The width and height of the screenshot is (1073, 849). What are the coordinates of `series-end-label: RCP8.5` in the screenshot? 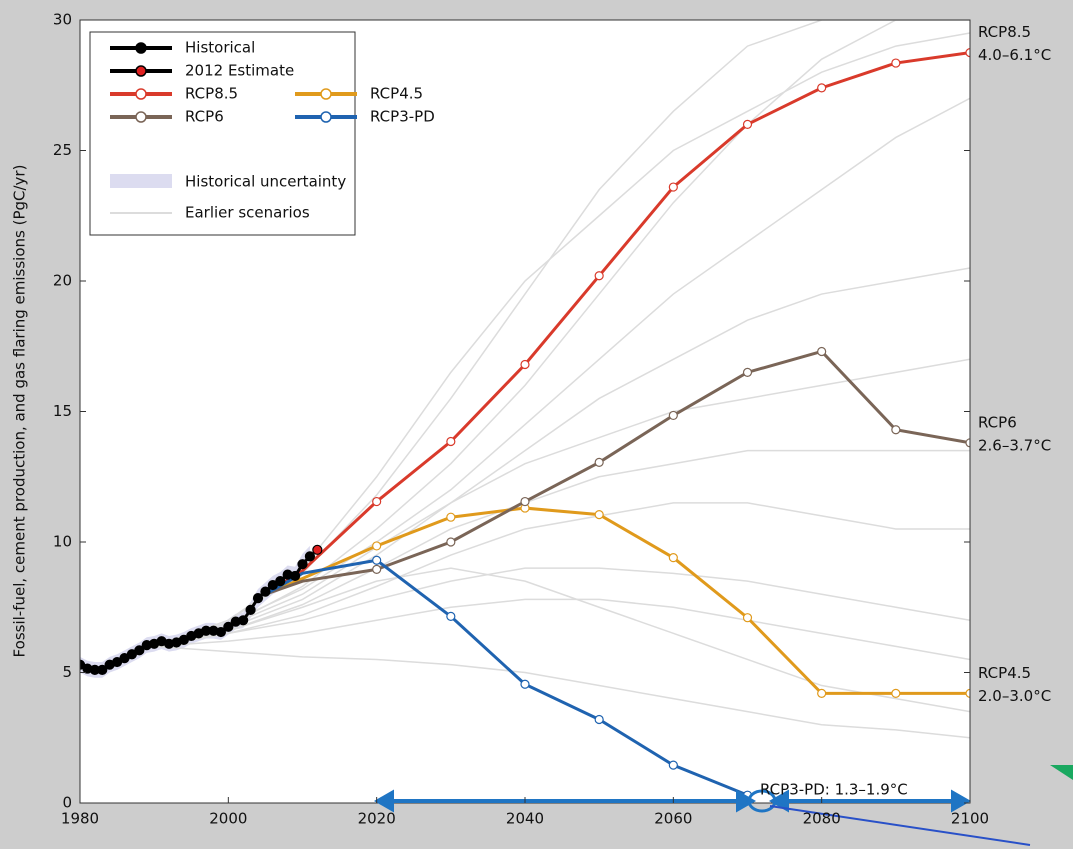 It's located at (1004, 32).